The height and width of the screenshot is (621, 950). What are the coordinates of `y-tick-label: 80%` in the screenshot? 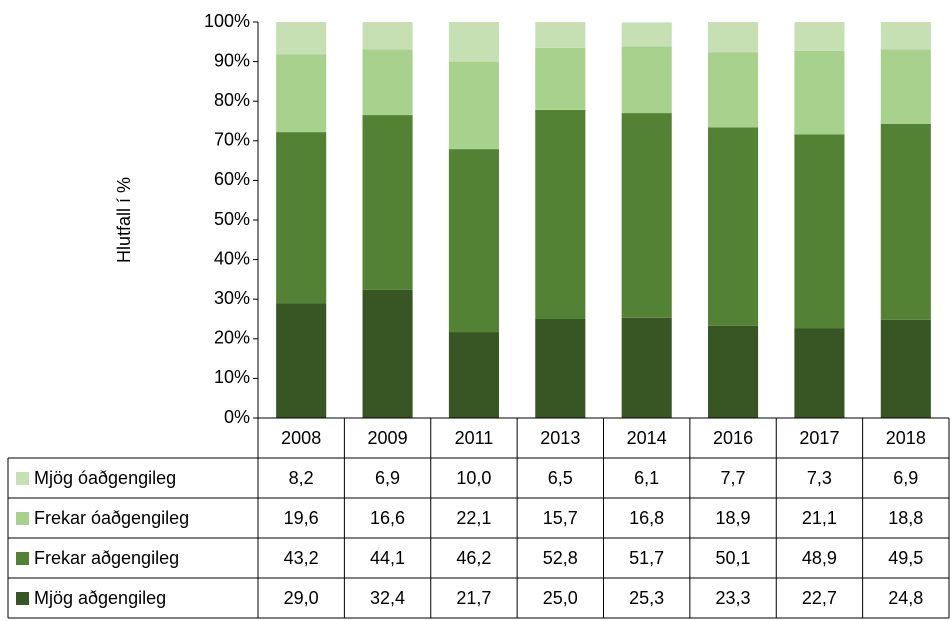 It's located at (232, 100).